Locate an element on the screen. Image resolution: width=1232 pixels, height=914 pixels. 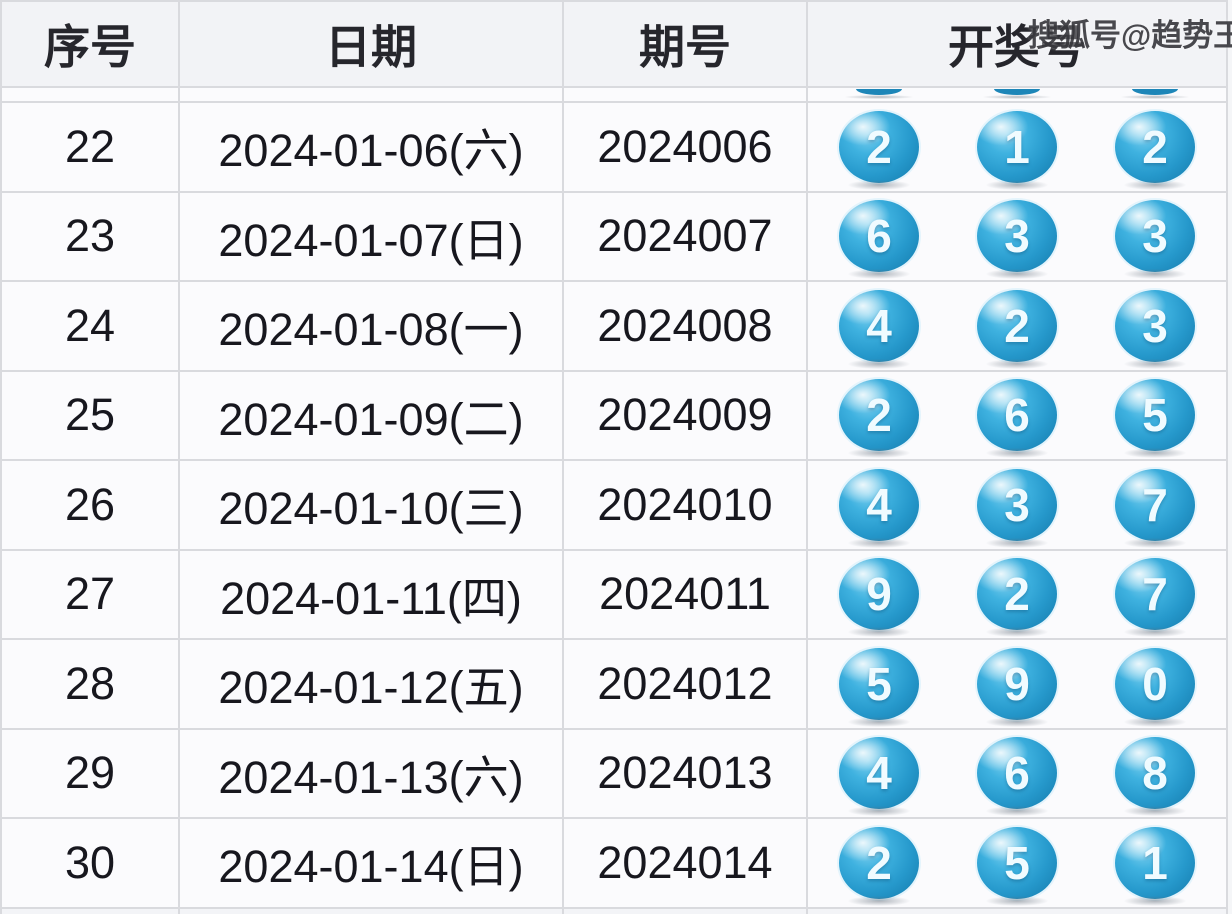
period-cell: 2024006 is located at coordinates (686, 148).